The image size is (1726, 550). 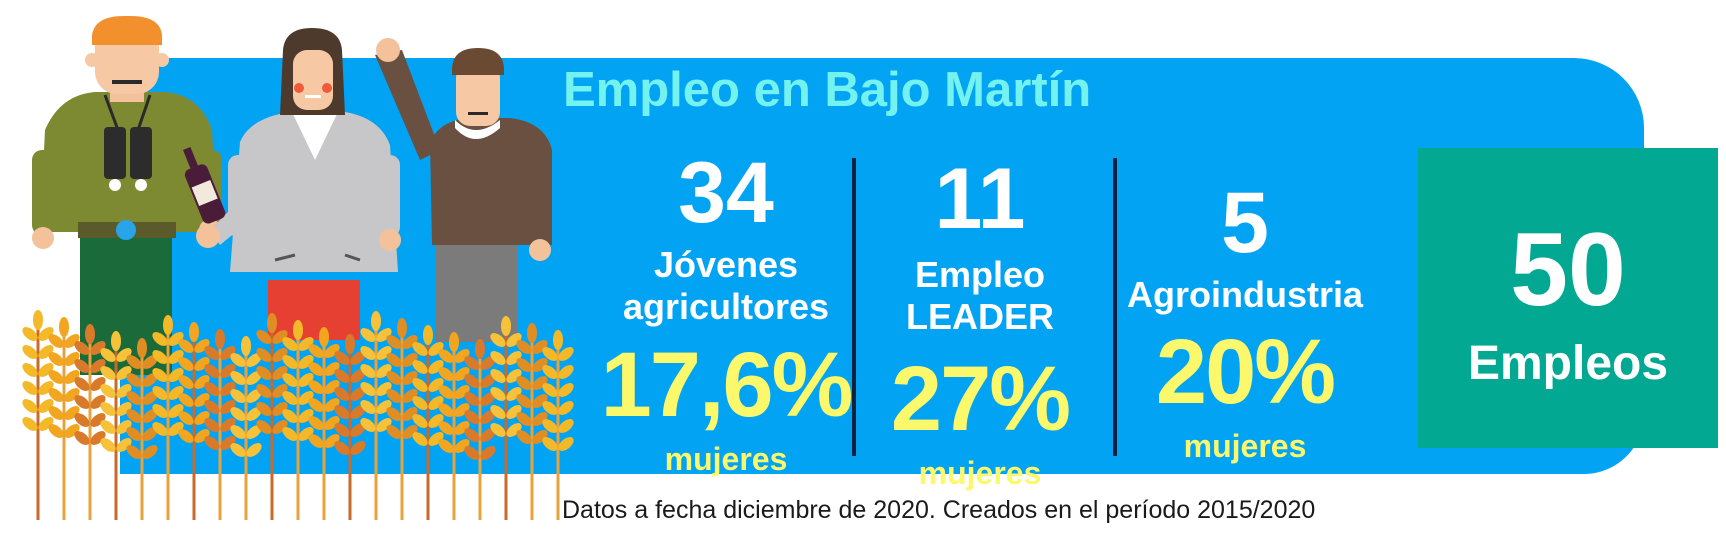 I want to click on stat-number: 34, so click(x=726, y=193).